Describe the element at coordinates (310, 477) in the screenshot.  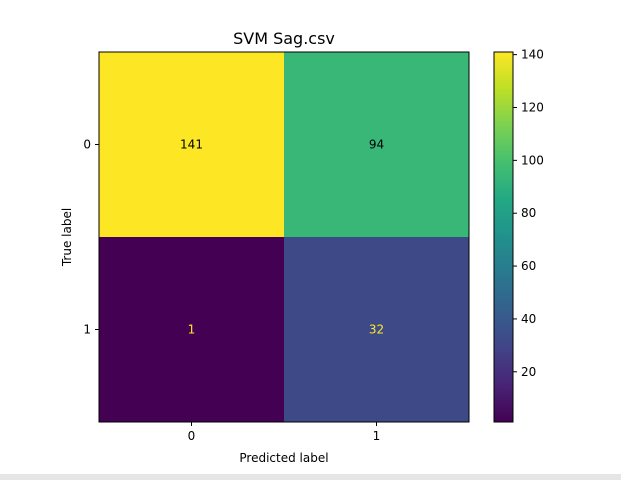
I see `window-bottom-strip` at that location.